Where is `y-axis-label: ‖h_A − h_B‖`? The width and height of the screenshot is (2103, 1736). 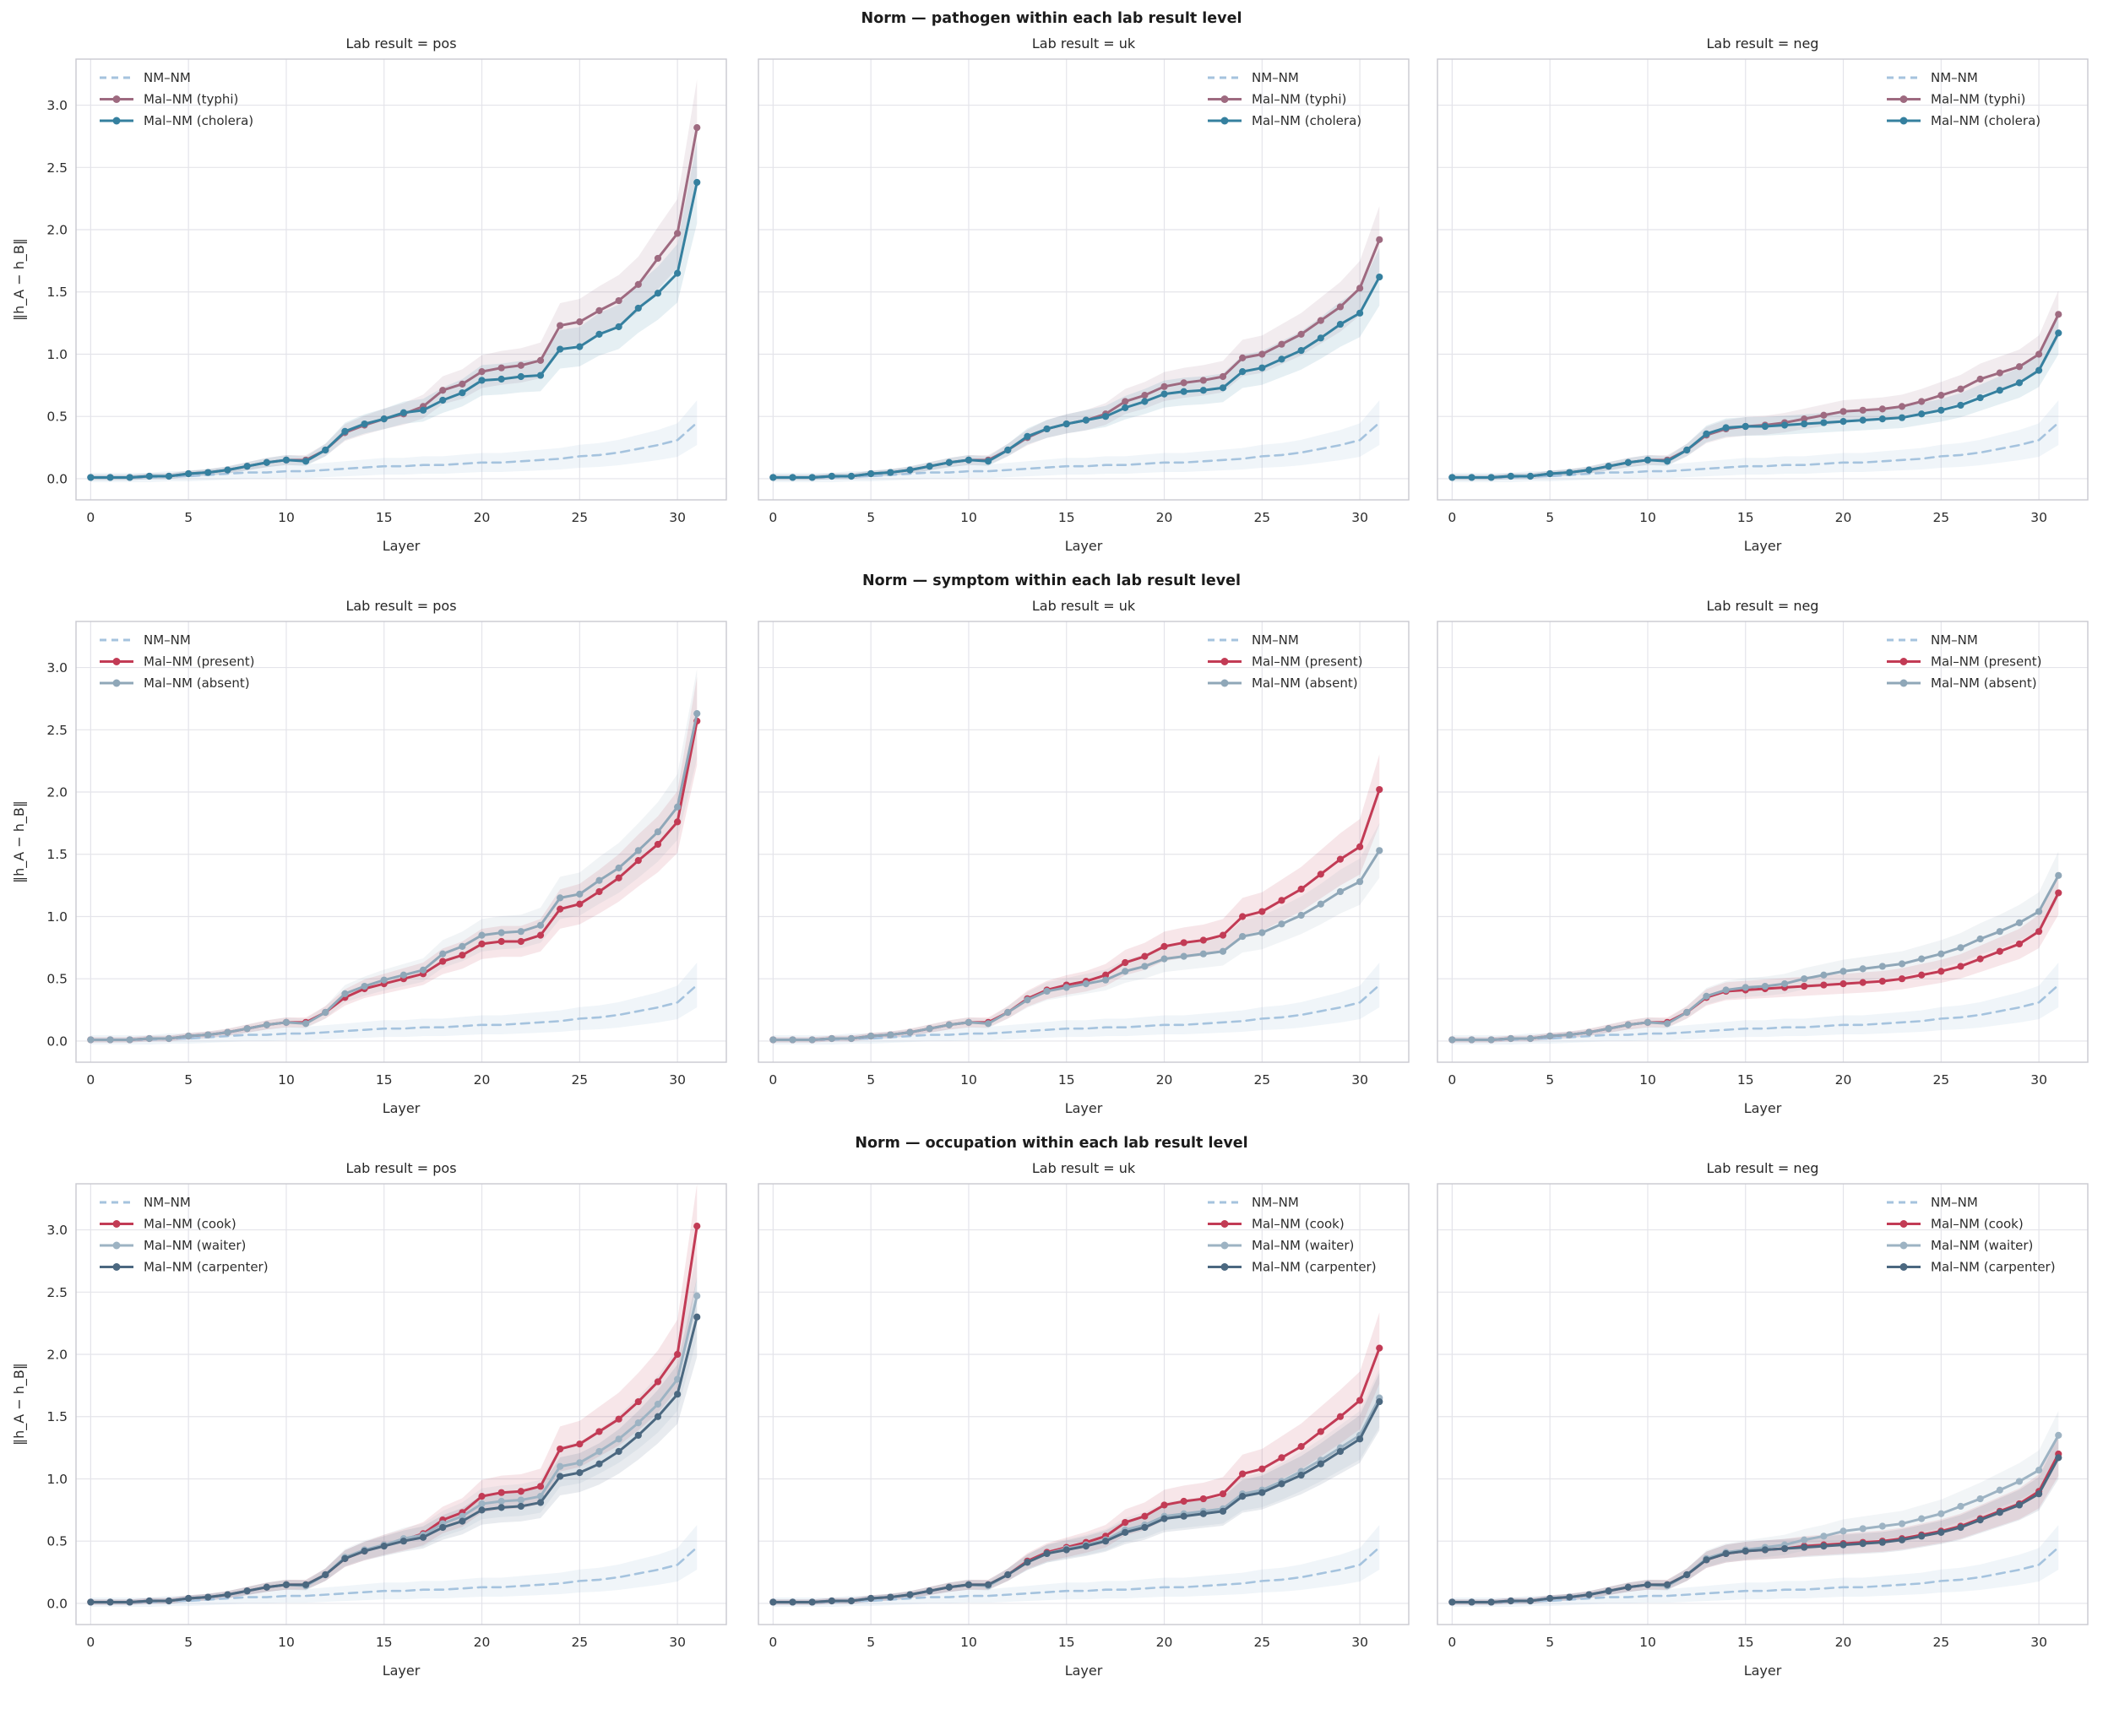
y-axis-label: ‖h_A − h_B‖ is located at coordinates (19, 279).